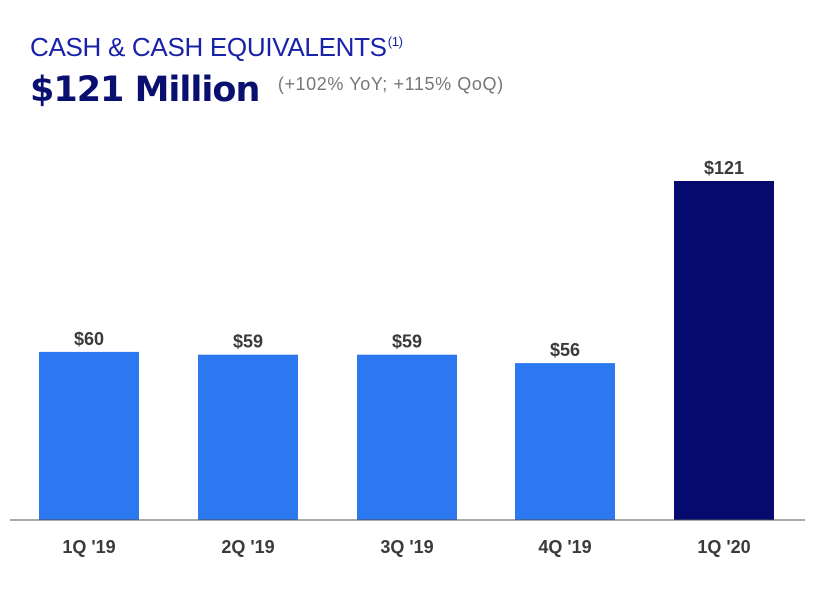 The width and height of the screenshot is (828, 598). Describe the element at coordinates (247, 547) in the screenshot. I see `category-tick-label: 2Q '19` at that location.